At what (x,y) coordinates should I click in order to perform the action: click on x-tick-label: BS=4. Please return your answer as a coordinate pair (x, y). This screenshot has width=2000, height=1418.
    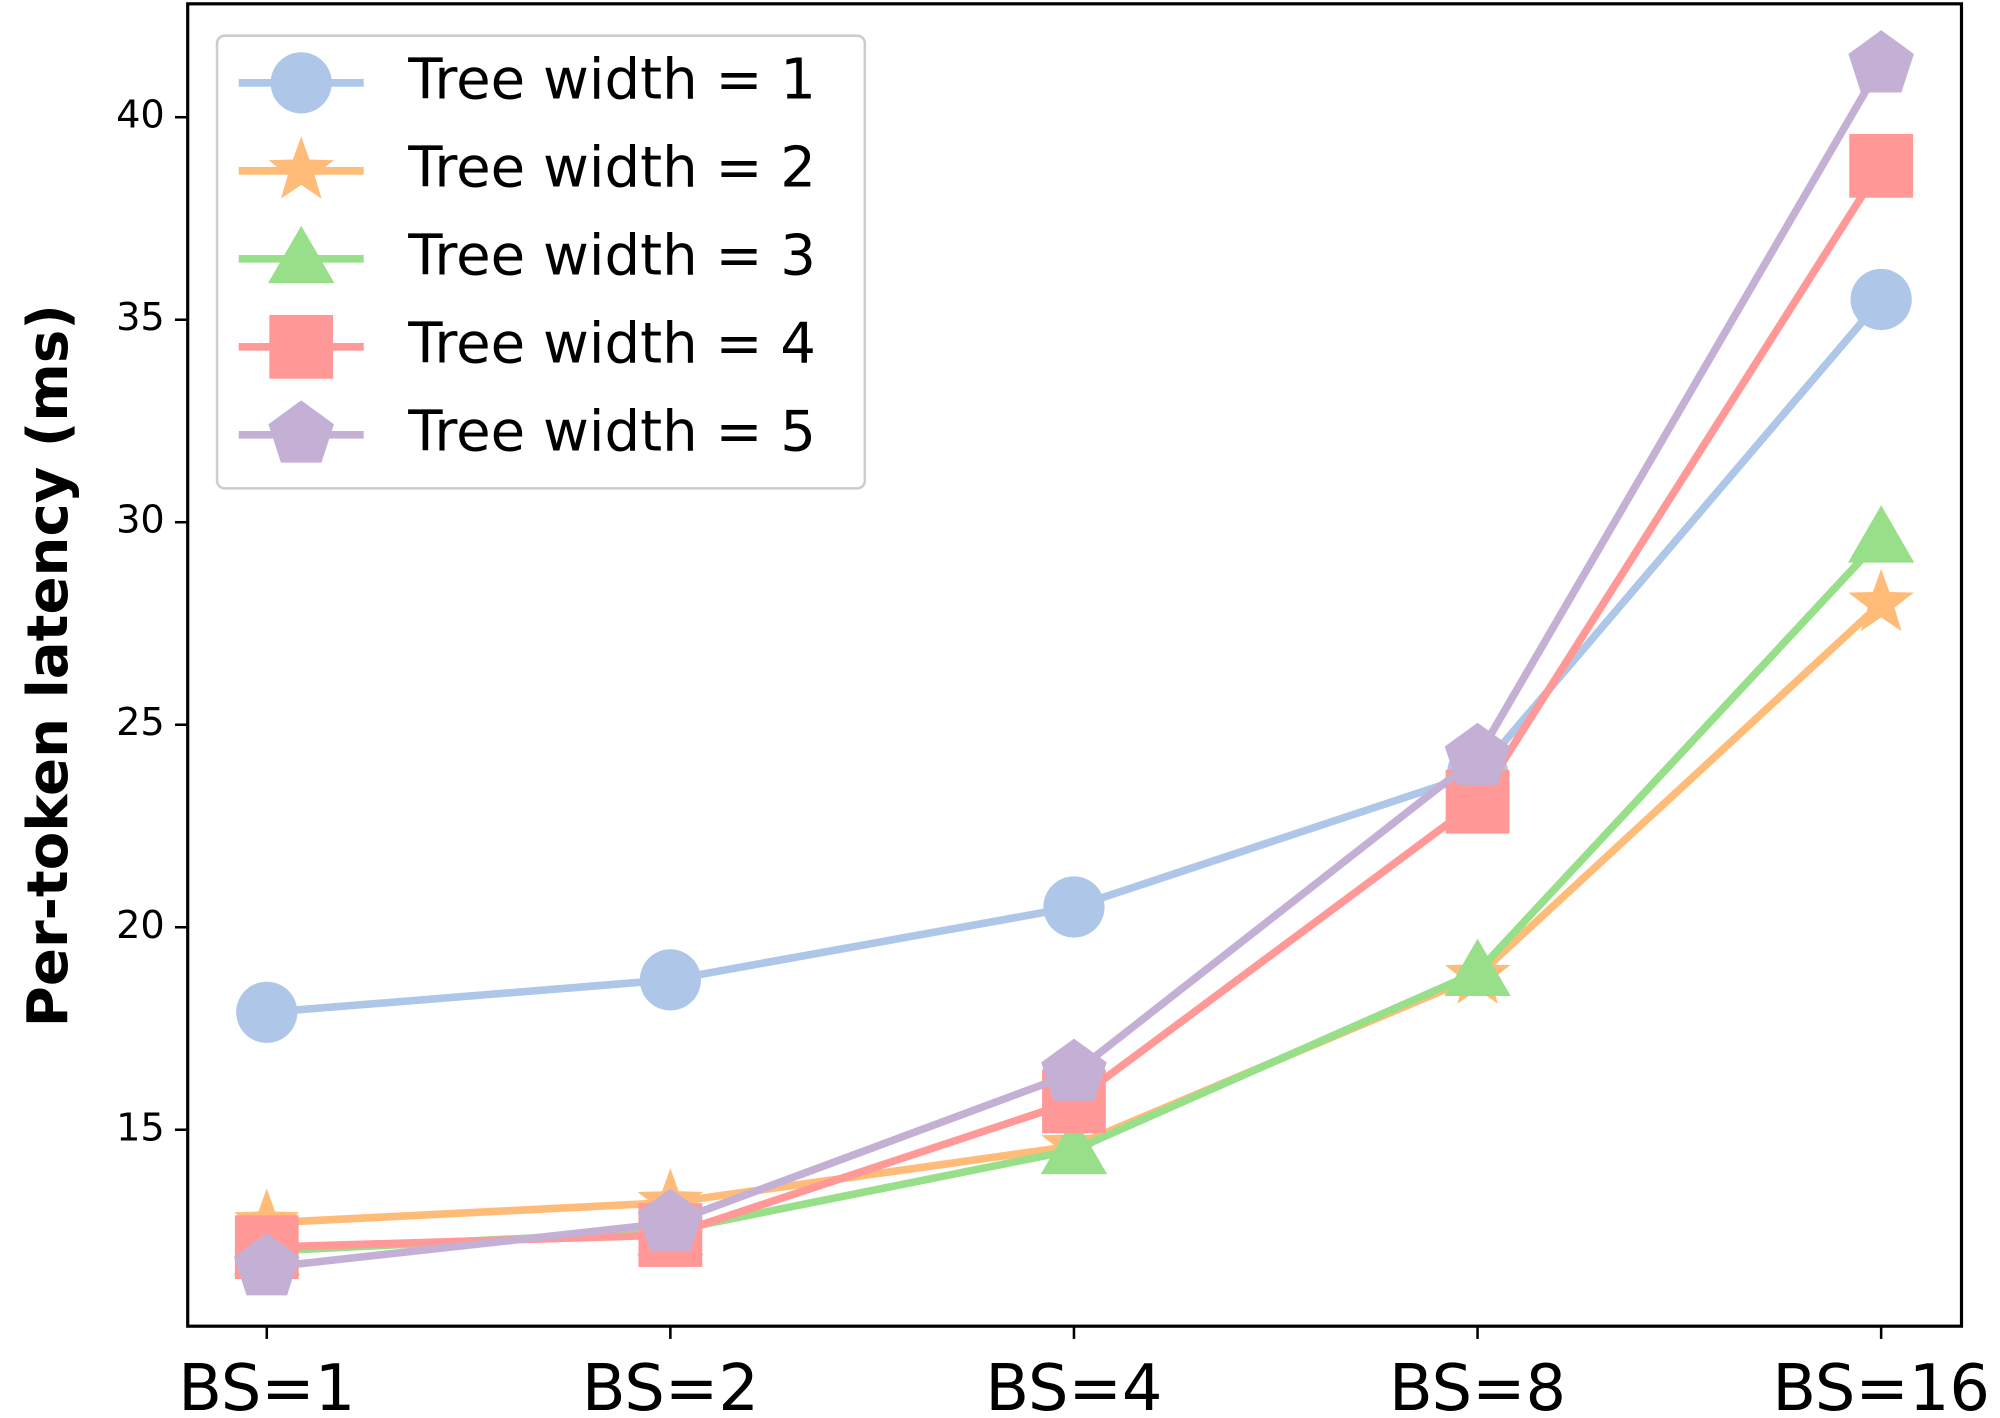
    Looking at the image, I should click on (1073, 1385).